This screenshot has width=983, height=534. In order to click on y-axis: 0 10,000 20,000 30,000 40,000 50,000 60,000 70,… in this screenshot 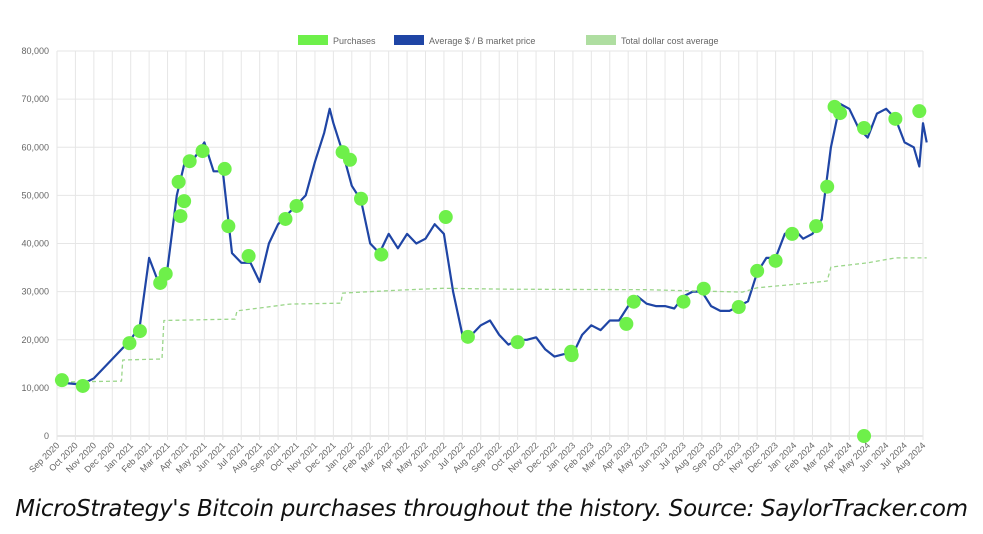, I will do `click(35, 243)`.